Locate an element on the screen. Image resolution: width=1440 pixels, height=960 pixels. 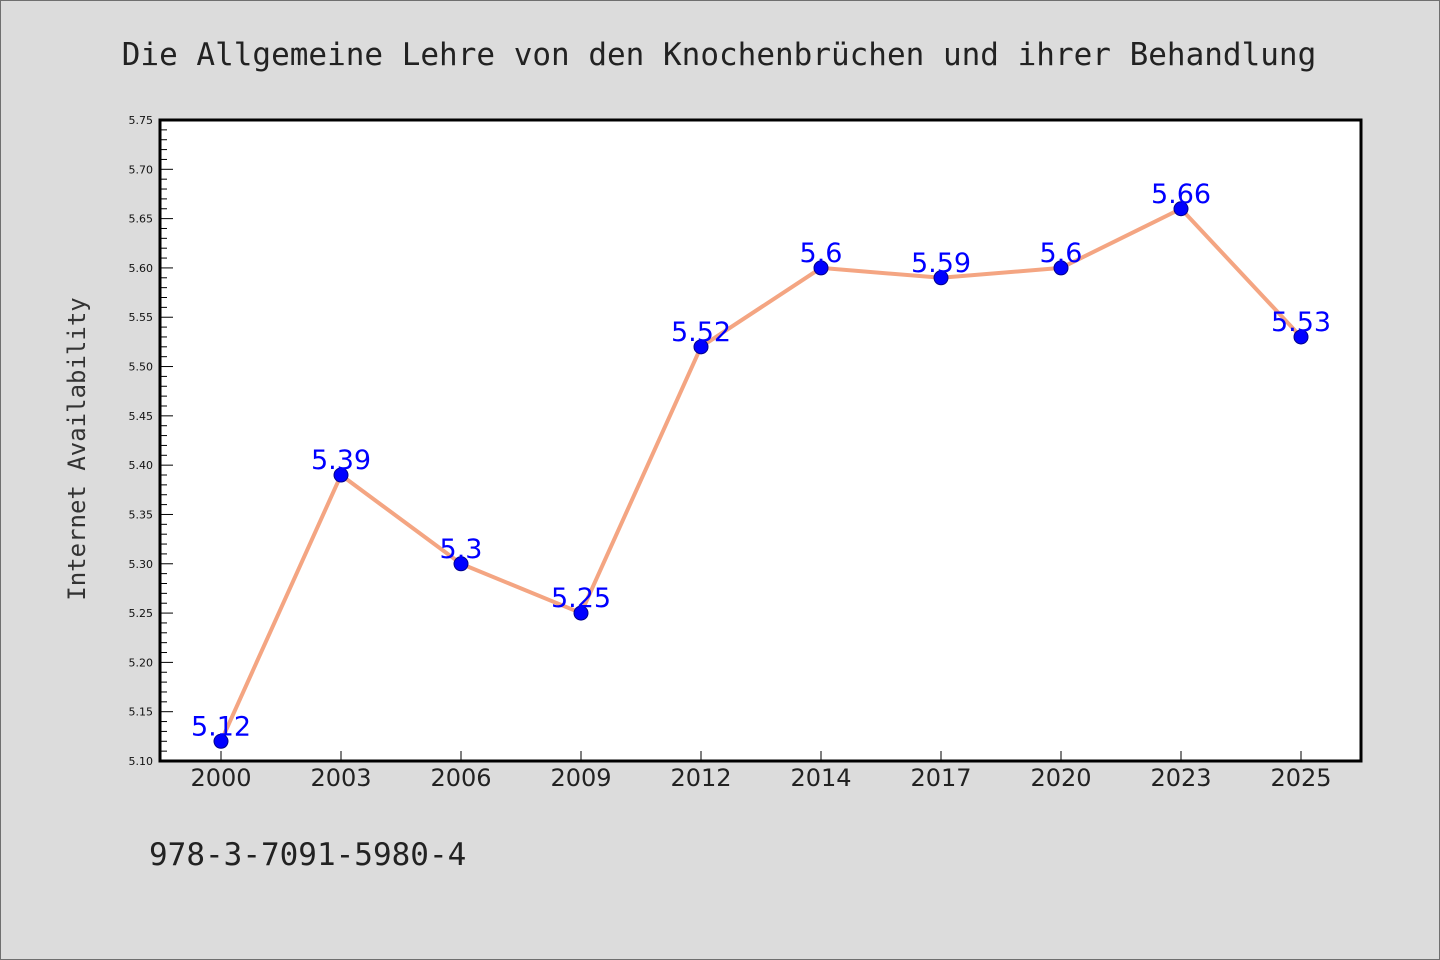
data-point-label: 5.25 is located at coordinates (581, 598).